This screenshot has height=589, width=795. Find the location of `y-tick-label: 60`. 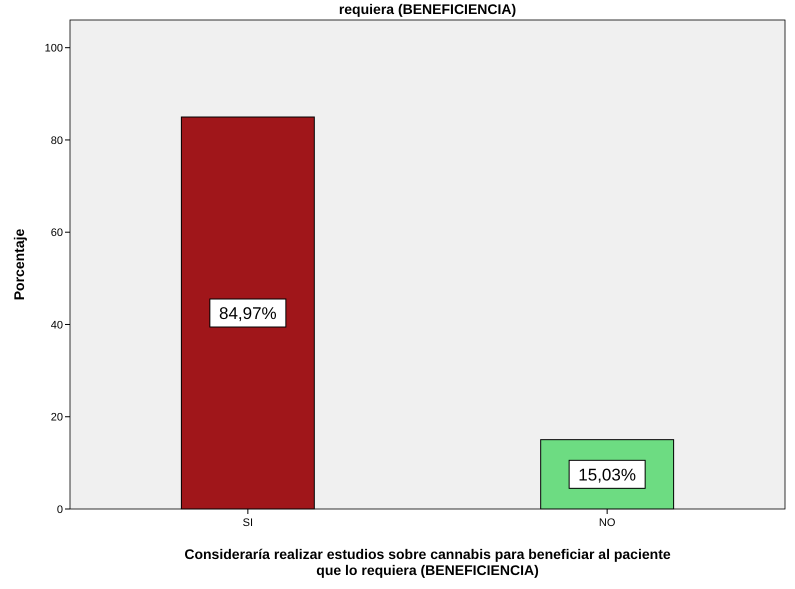

y-tick-label: 60 is located at coordinates (56, 233).